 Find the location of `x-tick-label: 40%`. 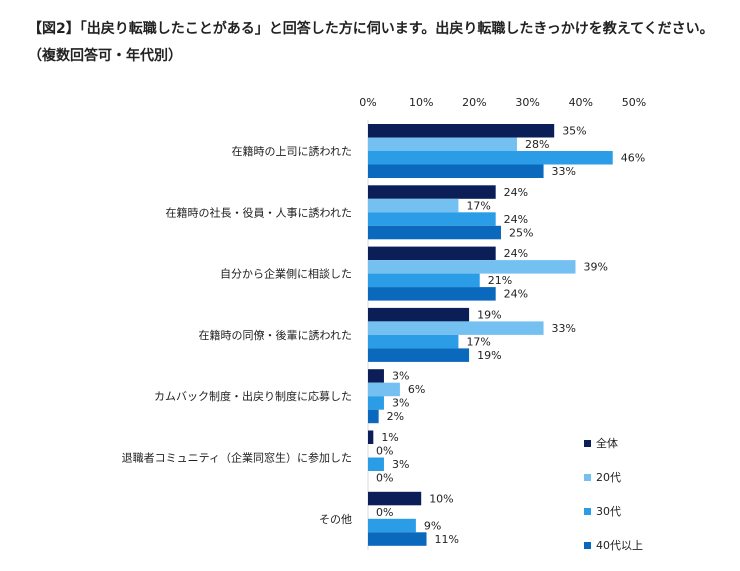

x-tick-label: 40% is located at coordinates (581, 102).